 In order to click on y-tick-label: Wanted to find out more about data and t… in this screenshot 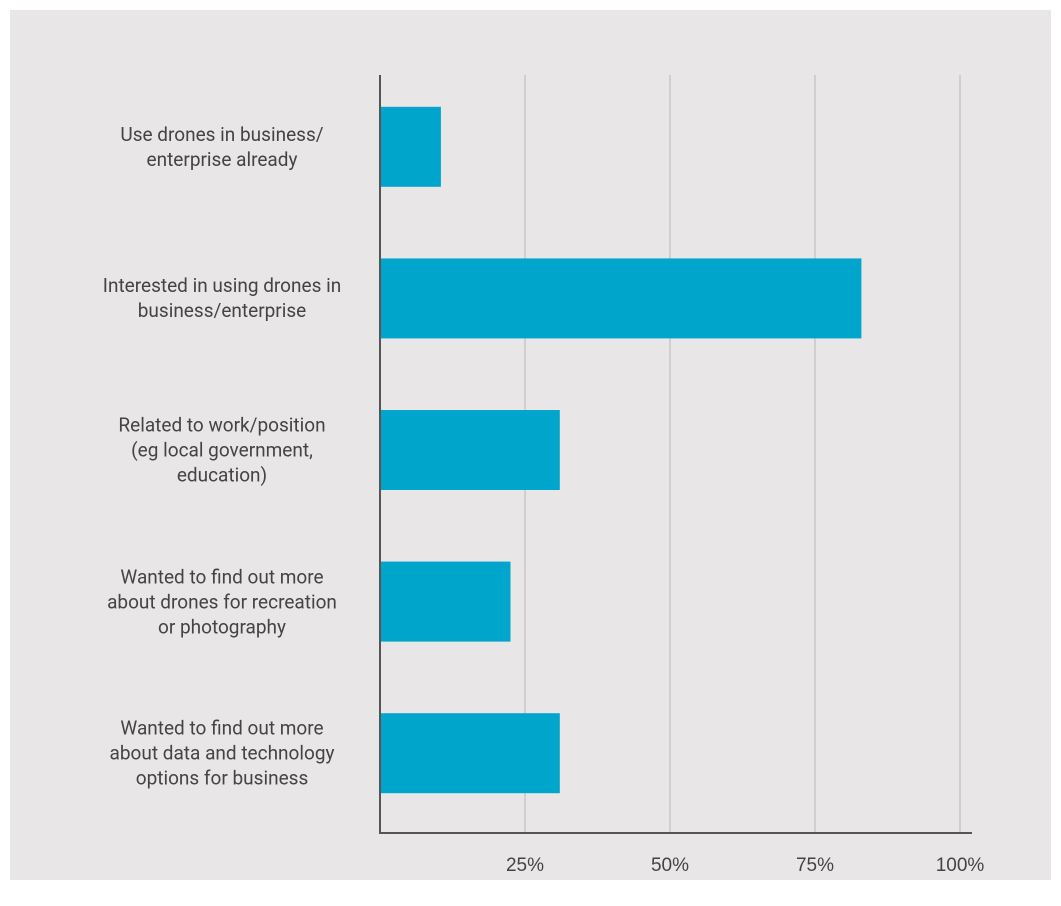, I will do `click(222, 753)`.